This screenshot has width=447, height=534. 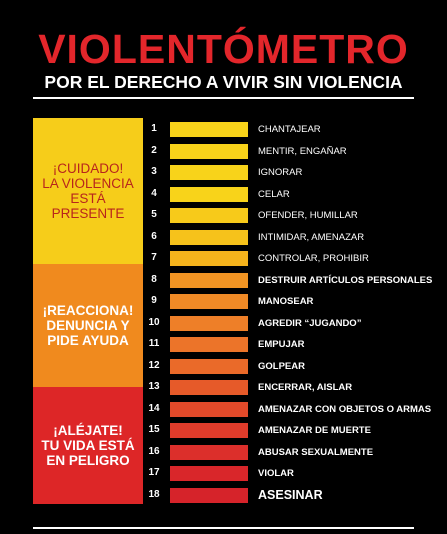 What do you see at coordinates (154, 300) in the screenshot?
I see `scale-number: 9` at bounding box center [154, 300].